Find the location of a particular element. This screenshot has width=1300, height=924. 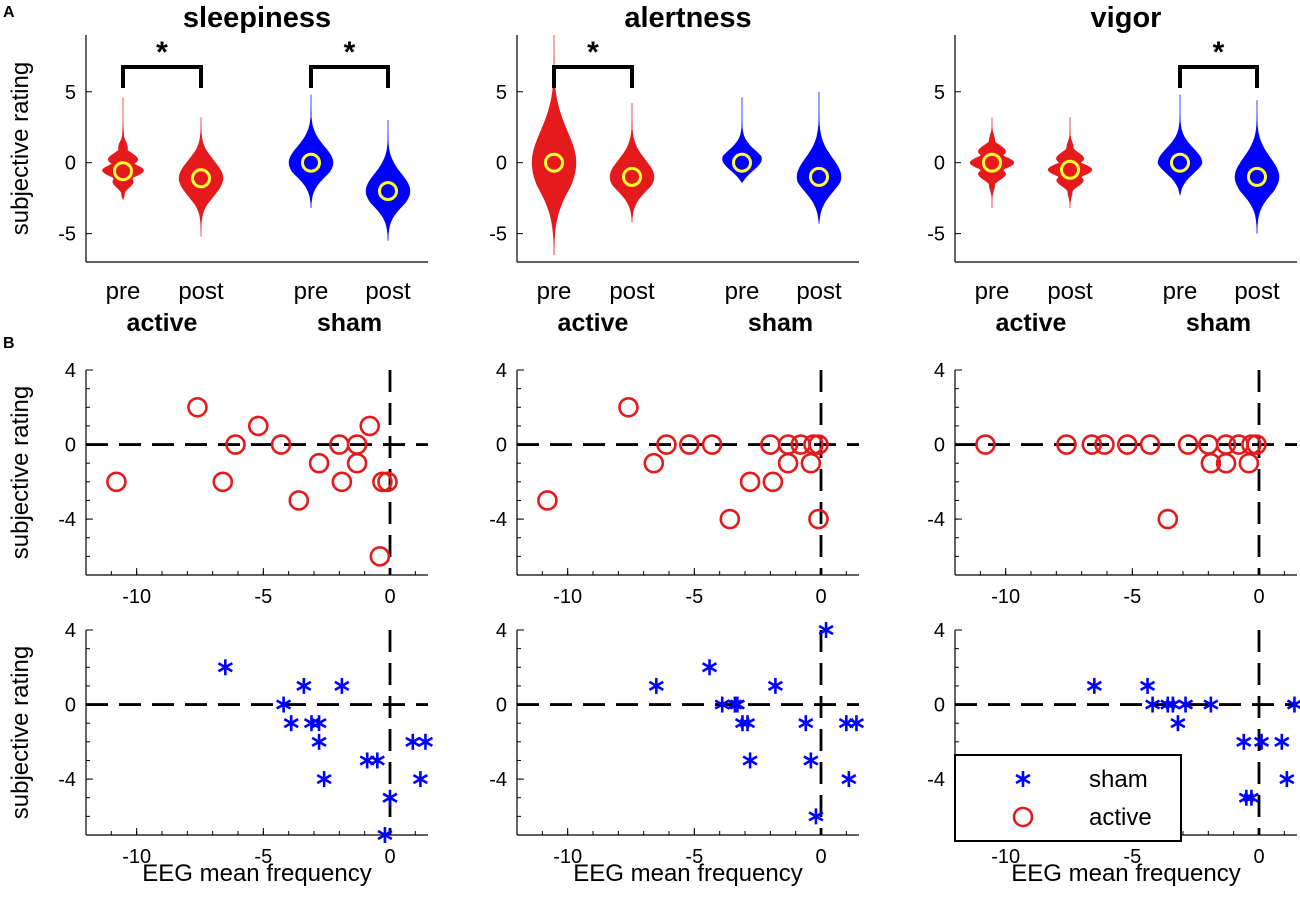

mean-marker-sham-pre is located at coordinates (1180, 162).